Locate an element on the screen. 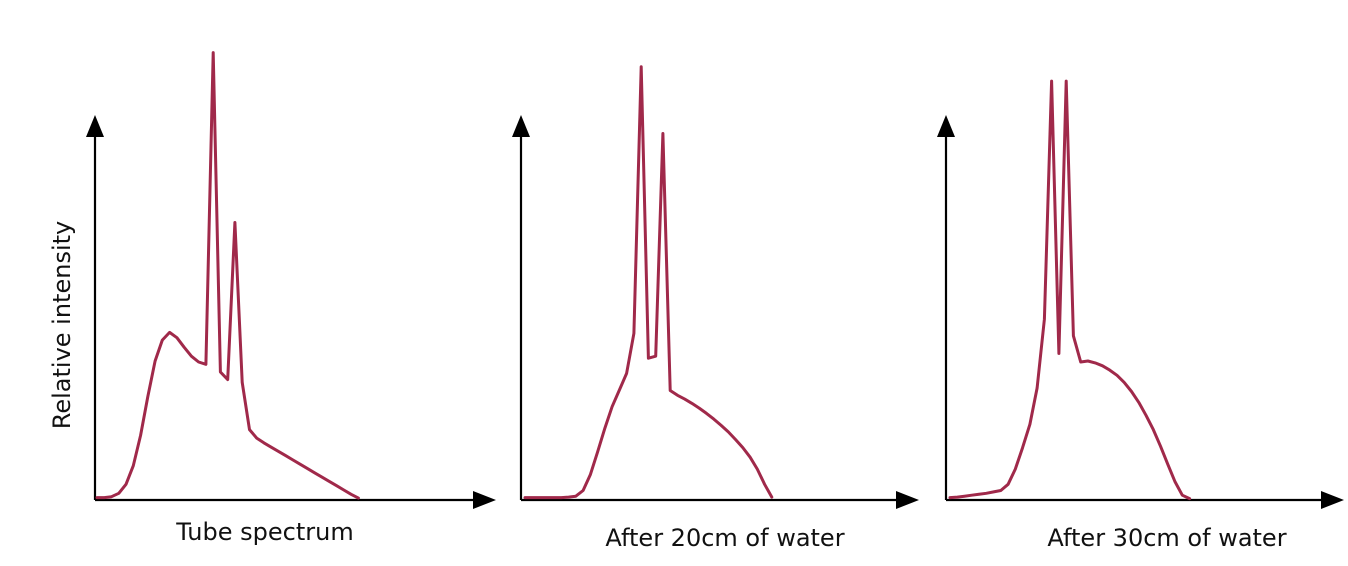 This screenshot has width=1348, height=566. caption-after-20cm: After 20cm of water is located at coordinates (724, 538).